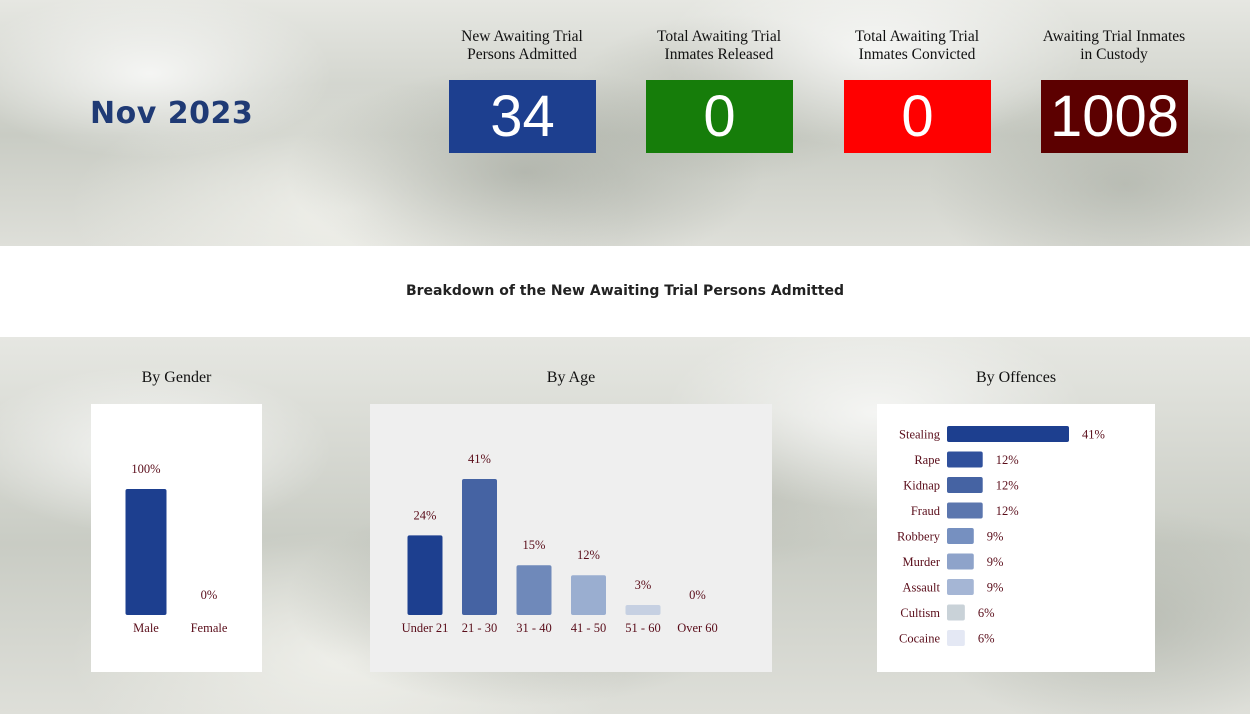 This screenshot has height=714, width=1250. What do you see at coordinates (921, 486) in the screenshot?
I see `category-label: Kidnap` at bounding box center [921, 486].